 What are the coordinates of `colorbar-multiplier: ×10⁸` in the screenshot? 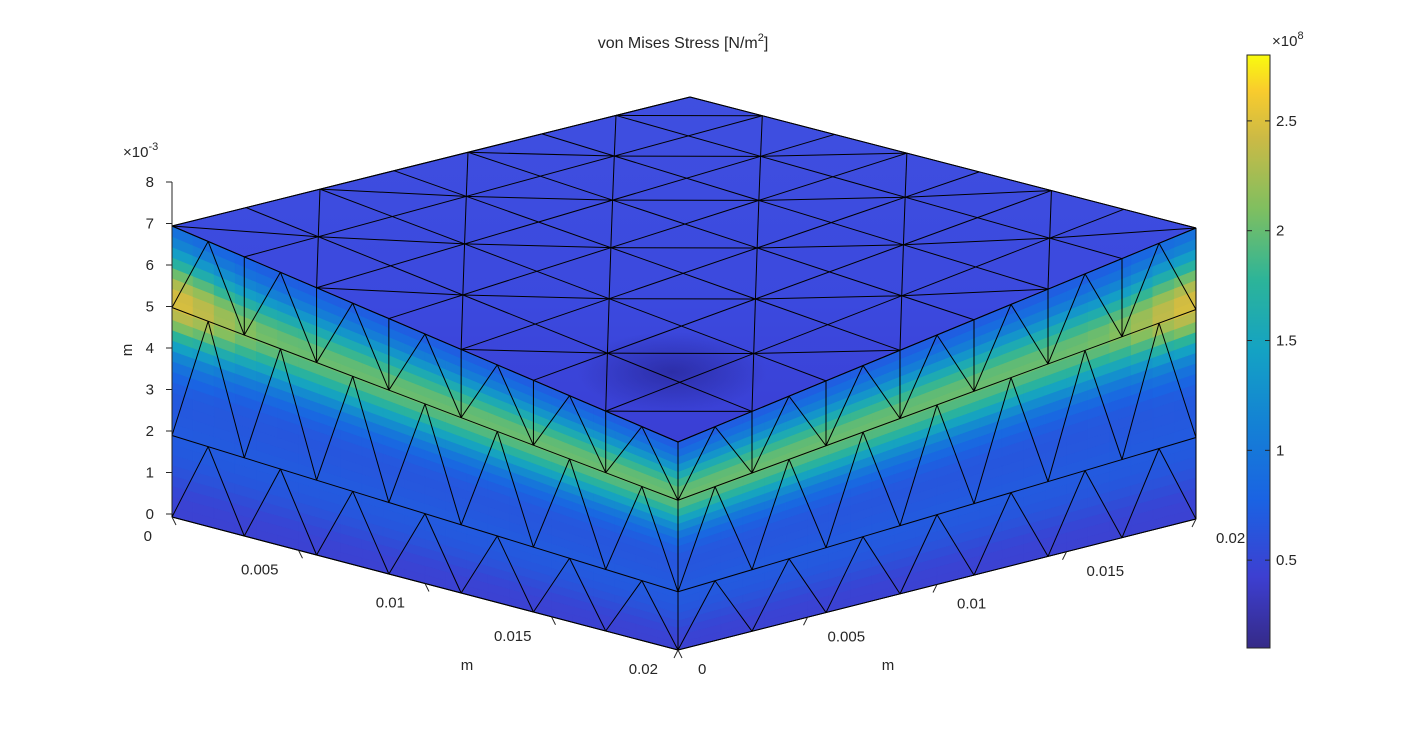 It's located at (1288, 40).